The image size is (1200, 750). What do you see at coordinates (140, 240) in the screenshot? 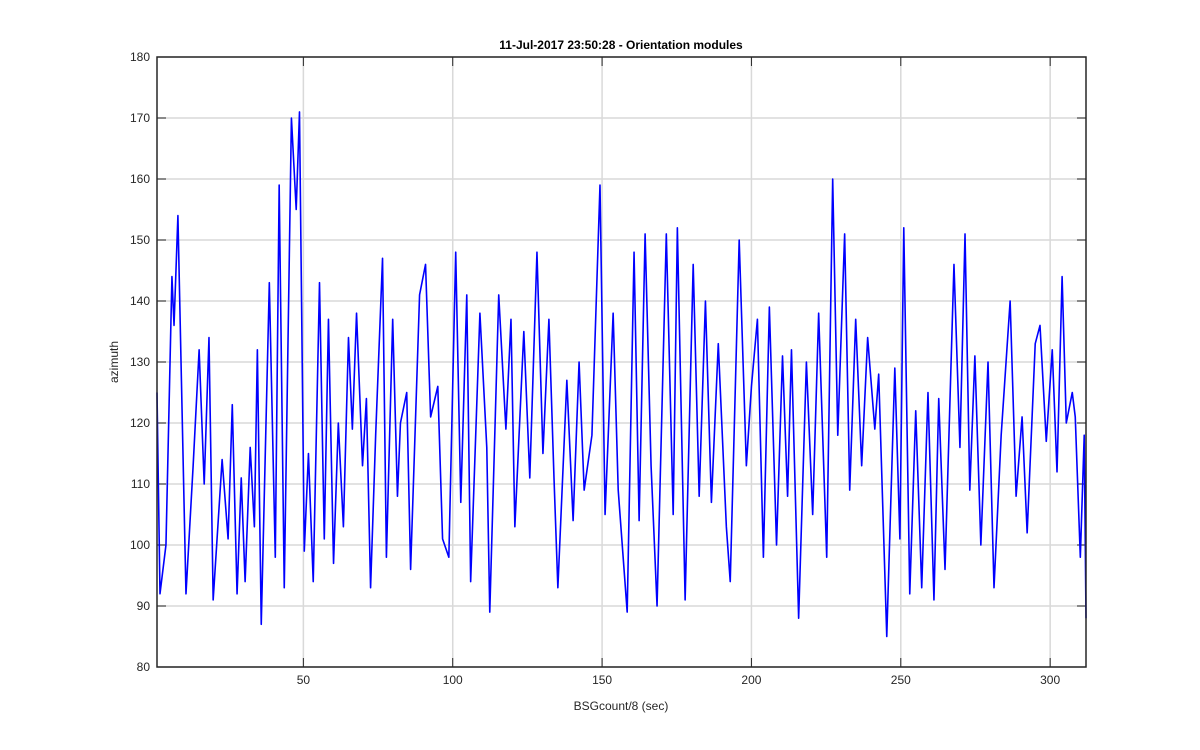
I see `y-tick-label: 150` at bounding box center [140, 240].